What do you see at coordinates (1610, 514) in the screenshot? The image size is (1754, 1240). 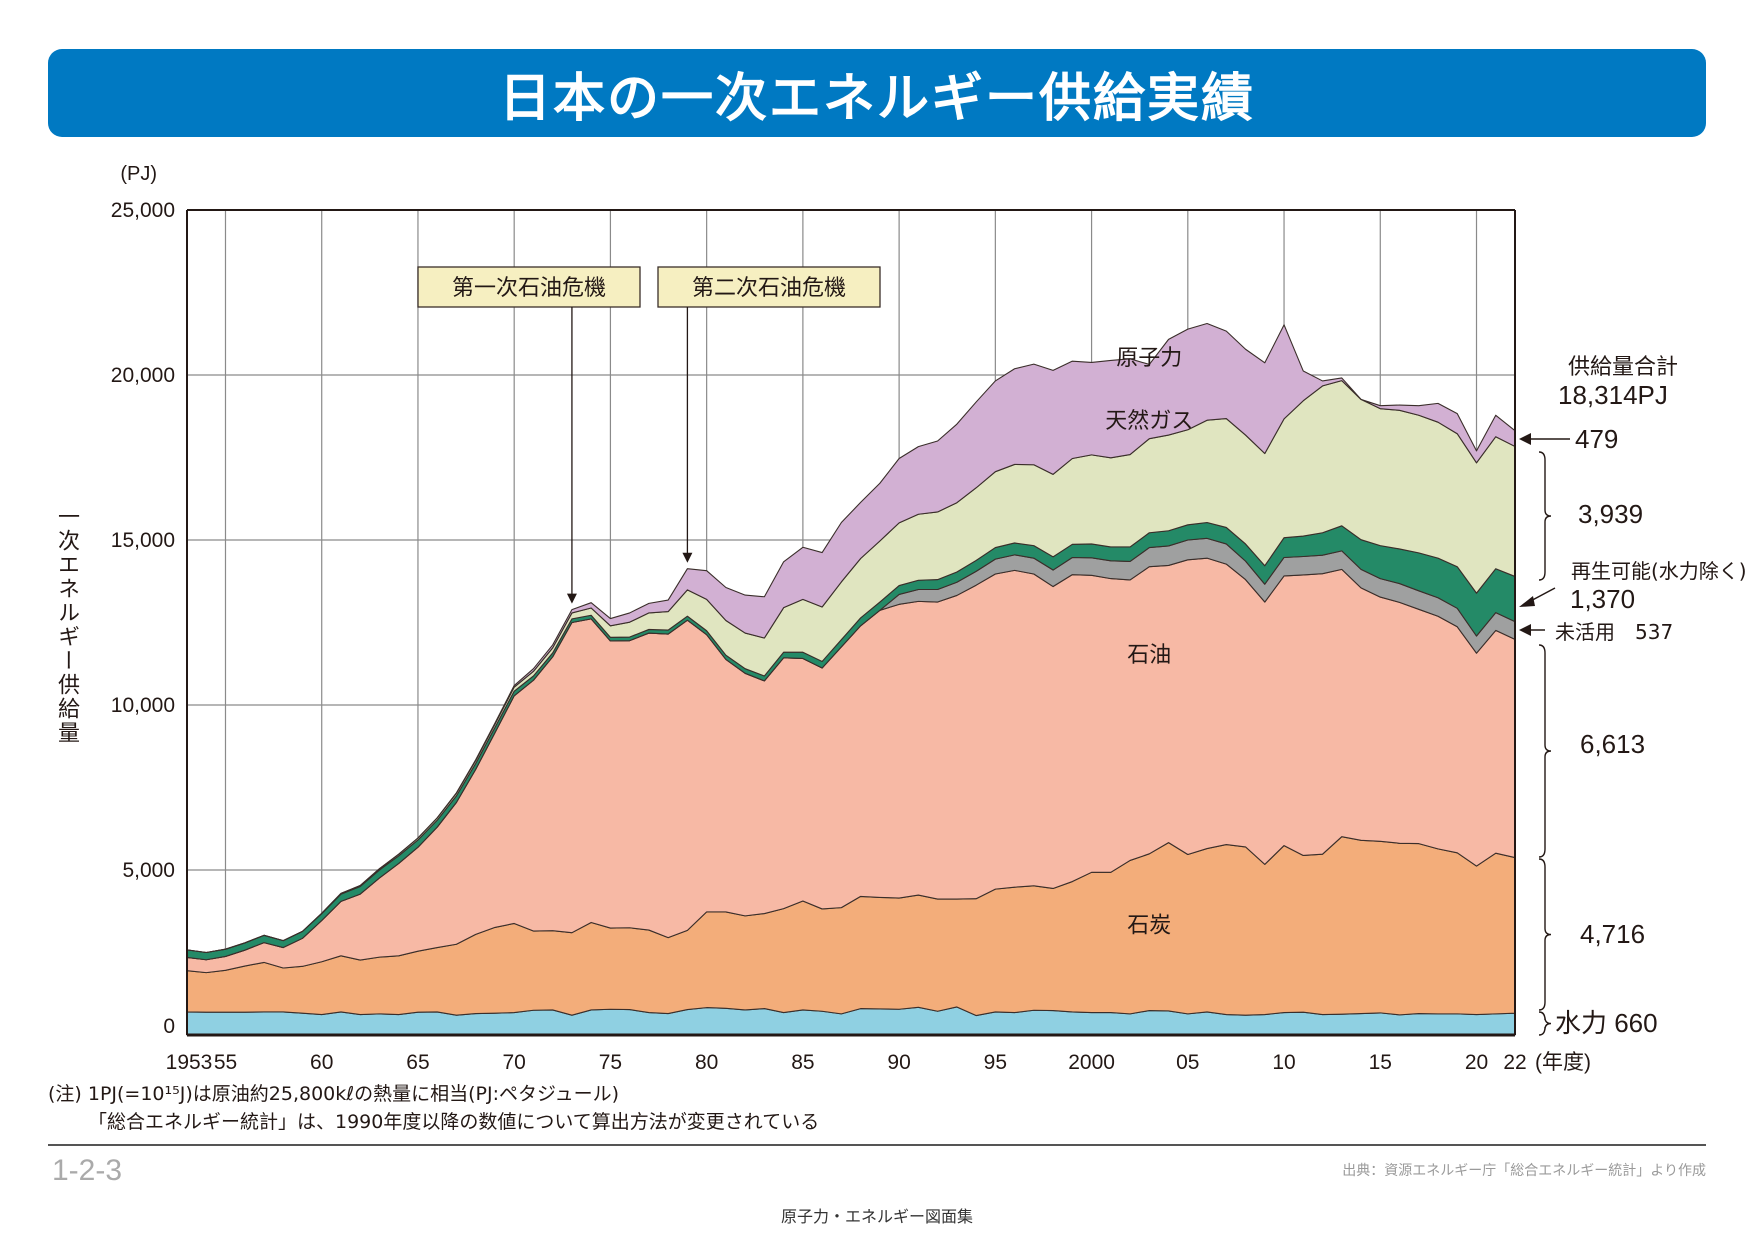 I see `gas-value: 3,939` at bounding box center [1610, 514].